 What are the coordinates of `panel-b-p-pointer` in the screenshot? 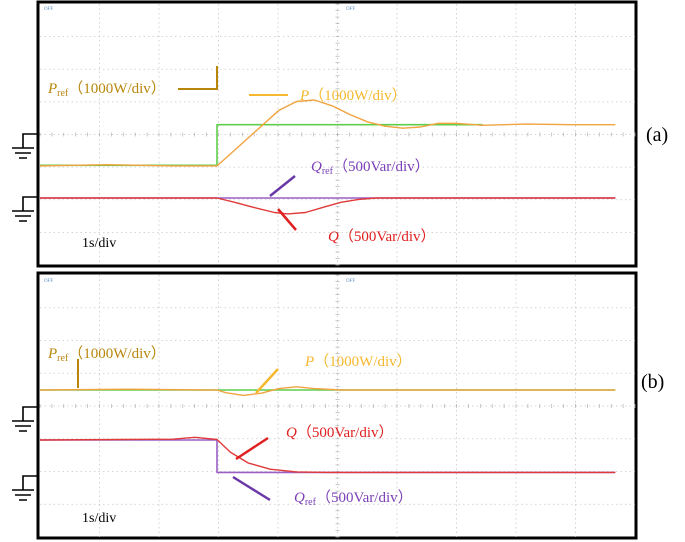 It's located at (267, 381).